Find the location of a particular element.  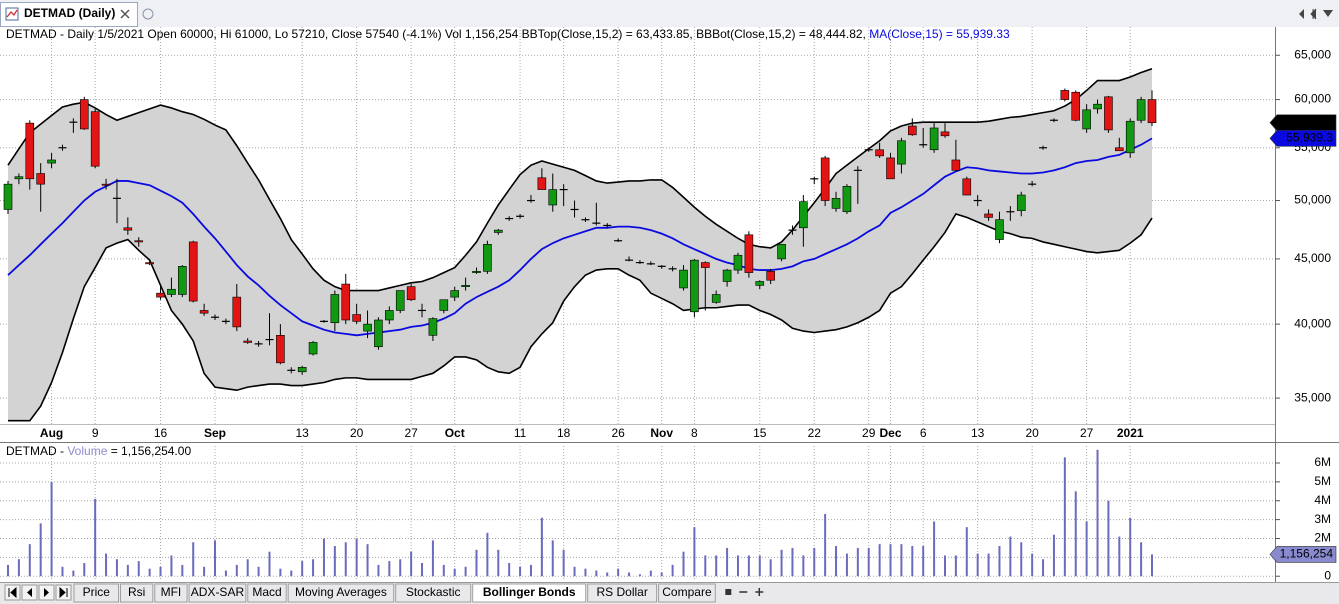

indicator-tab: Compare is located at coordinates (687, 593).